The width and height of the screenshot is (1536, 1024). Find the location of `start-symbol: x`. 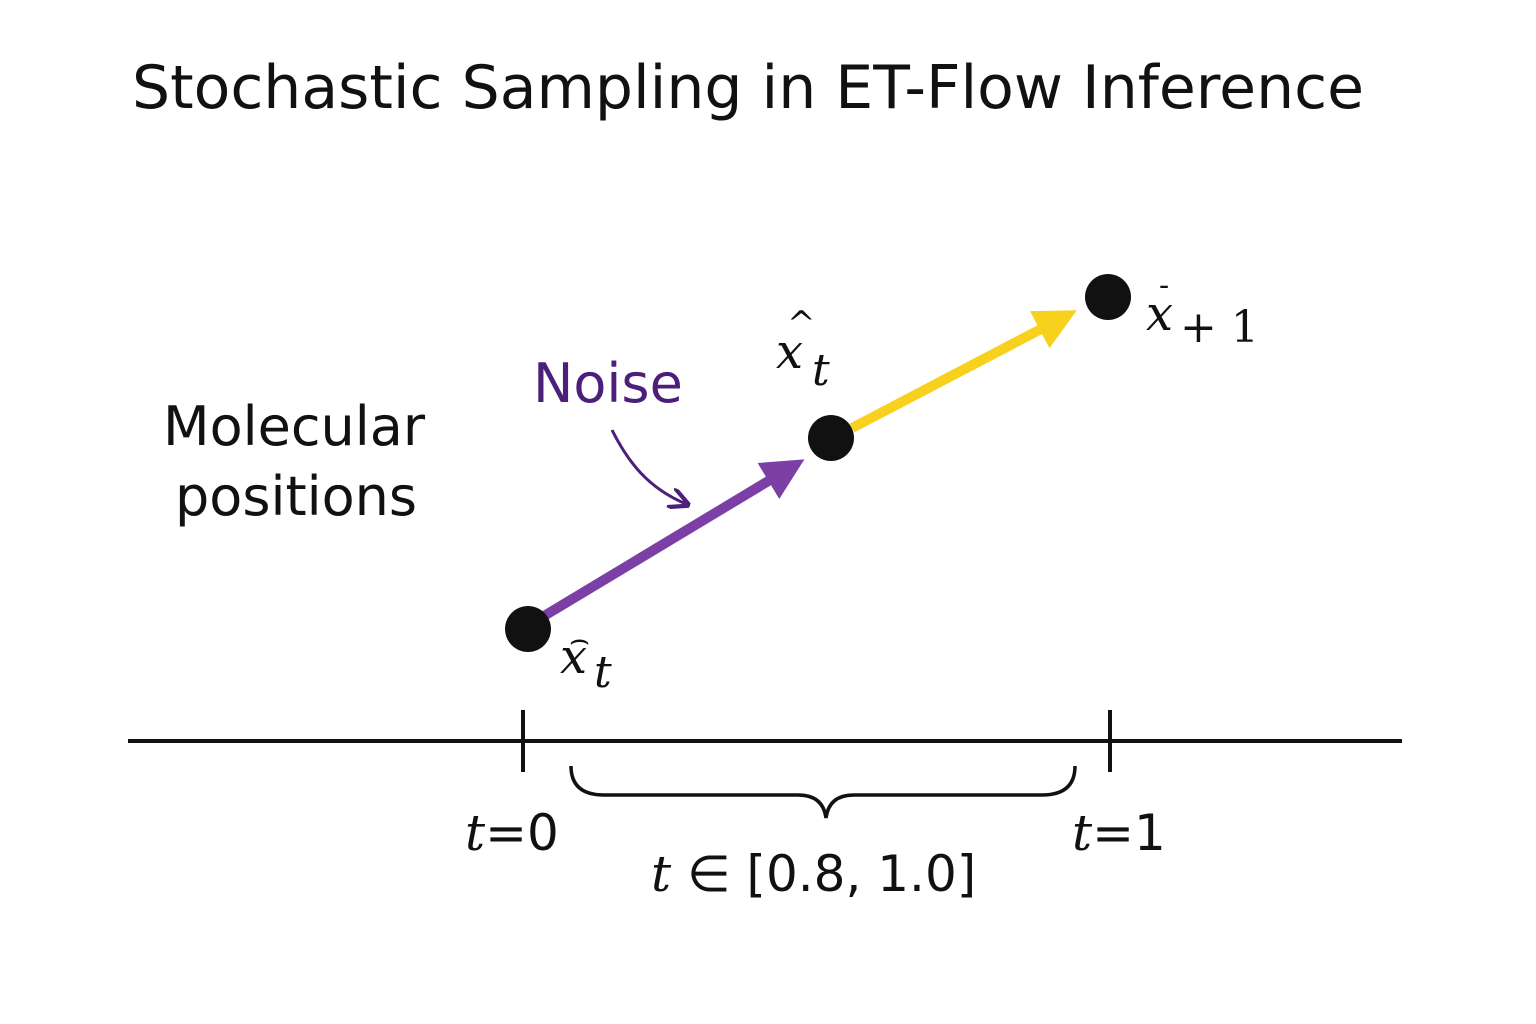

start-symbol: x is located at coordinates (573, 657).